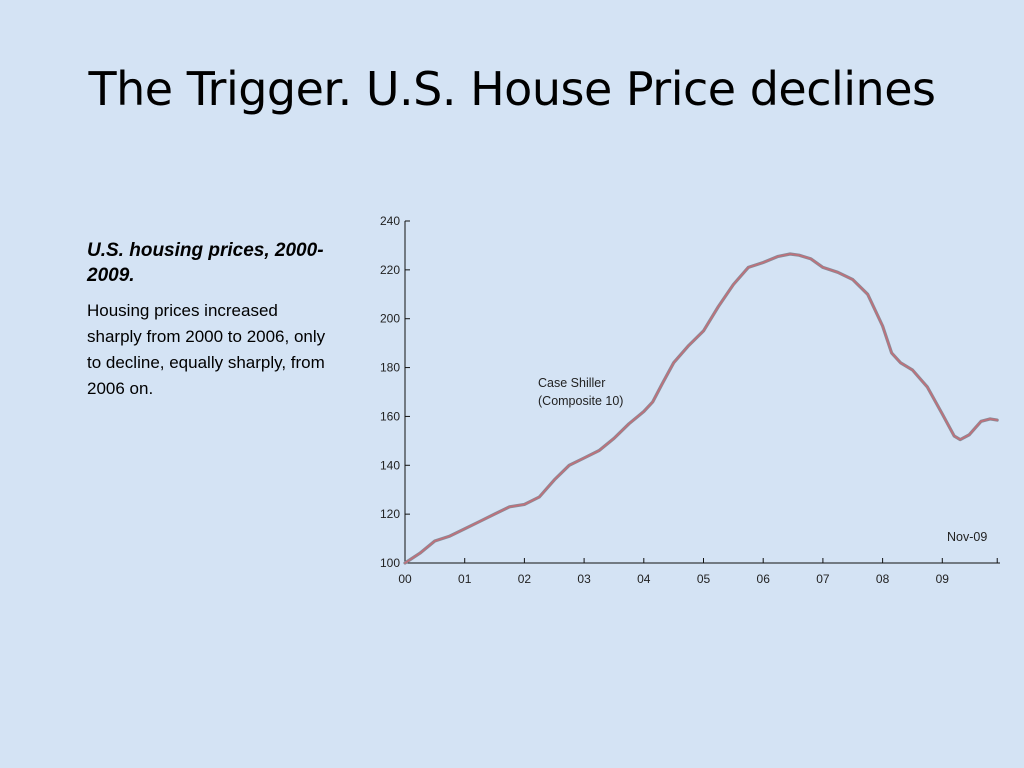 The image size is (1024, 768). Describe the element at coordinates (584, 579) in the screenshot. I see `x-tick-label: 03` at that location.